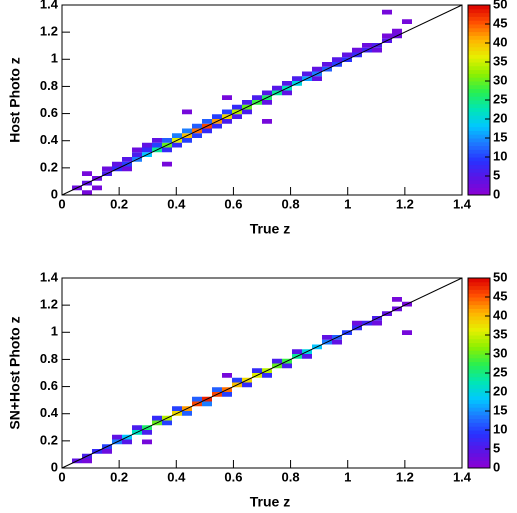 This screenshot has height=513, width=517. What do you see at coordinates (49, 31) in the screenshot?
I see `y-tick-label: 1.2` at bounding box center [49, 31].